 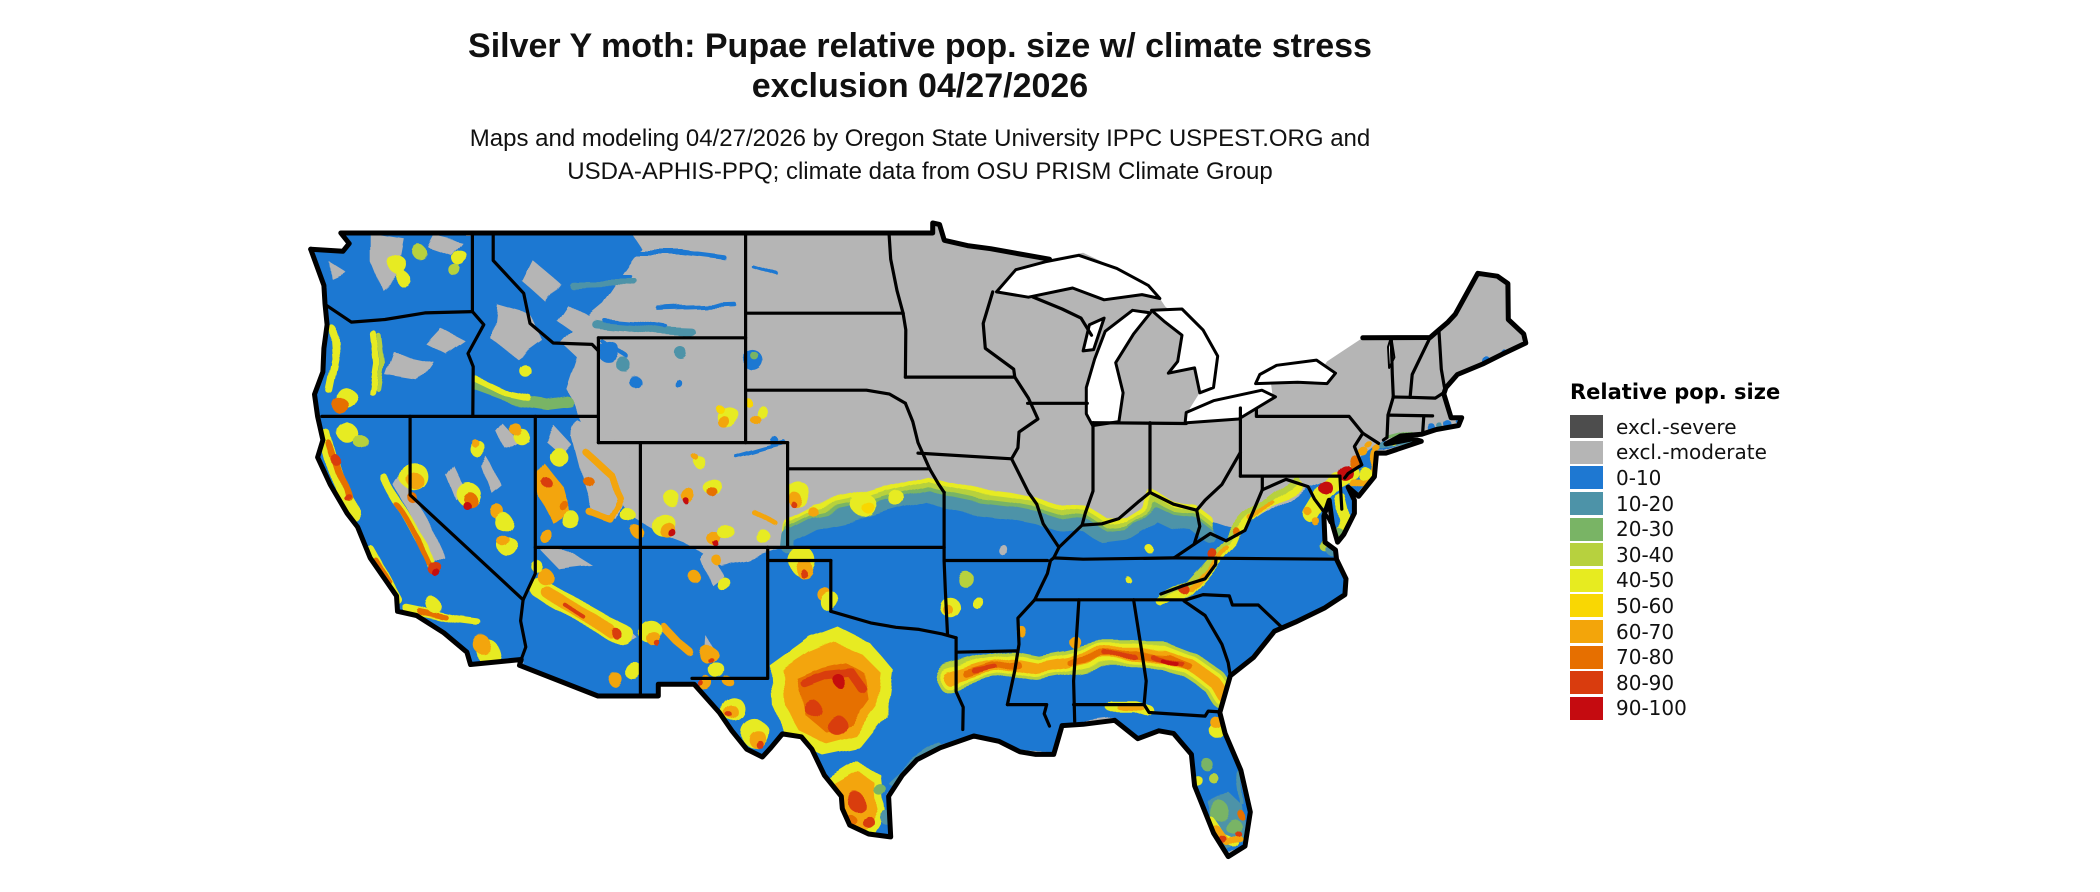 I want to click on legend-item: 70-80, so click(x=1675, y=657).